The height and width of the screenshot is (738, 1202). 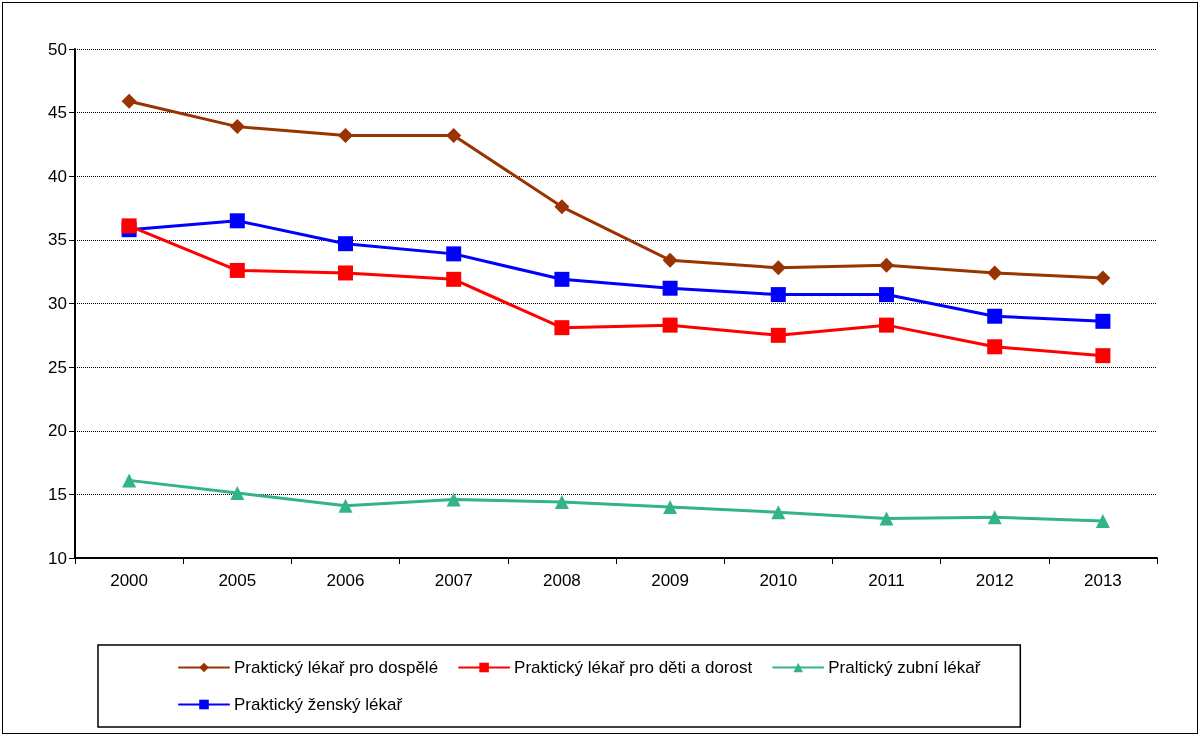 What do you see at coordinates (57, 494) in the screenshot?
I see `y-tick-label: 15` at bounding box center [57, 494].